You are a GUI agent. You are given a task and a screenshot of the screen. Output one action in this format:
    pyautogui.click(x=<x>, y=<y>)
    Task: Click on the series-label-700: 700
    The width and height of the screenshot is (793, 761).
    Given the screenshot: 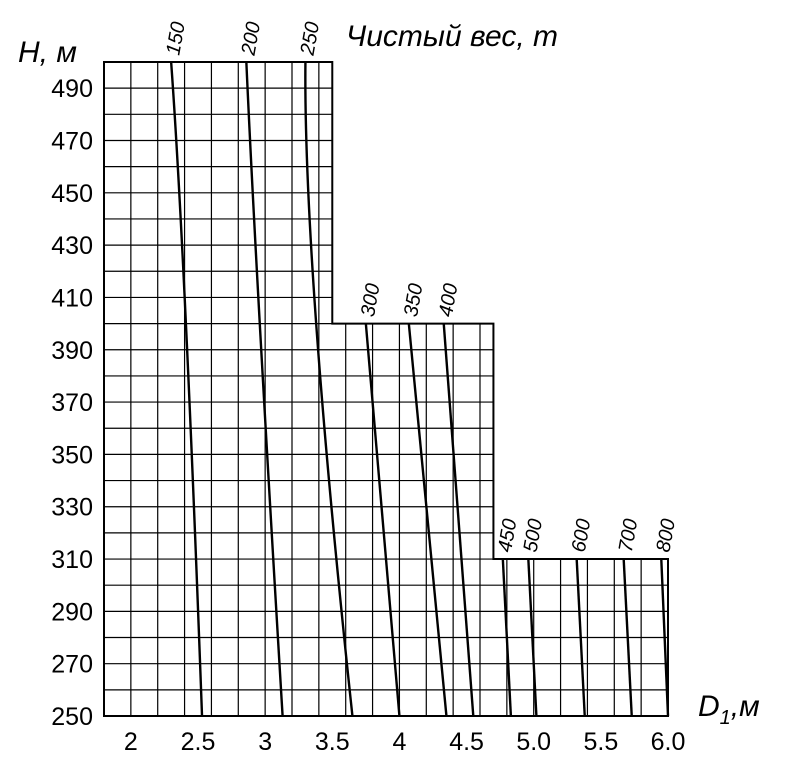 What is the action you would take?
    pyautogui.click(x=628, y=535)
    